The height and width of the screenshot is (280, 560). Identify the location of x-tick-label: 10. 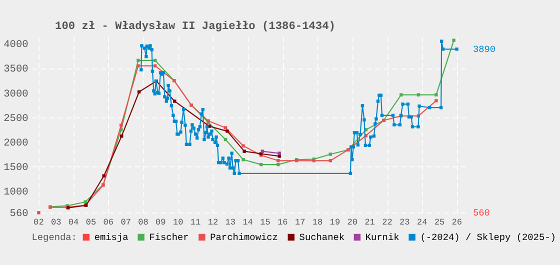
(178, 223).